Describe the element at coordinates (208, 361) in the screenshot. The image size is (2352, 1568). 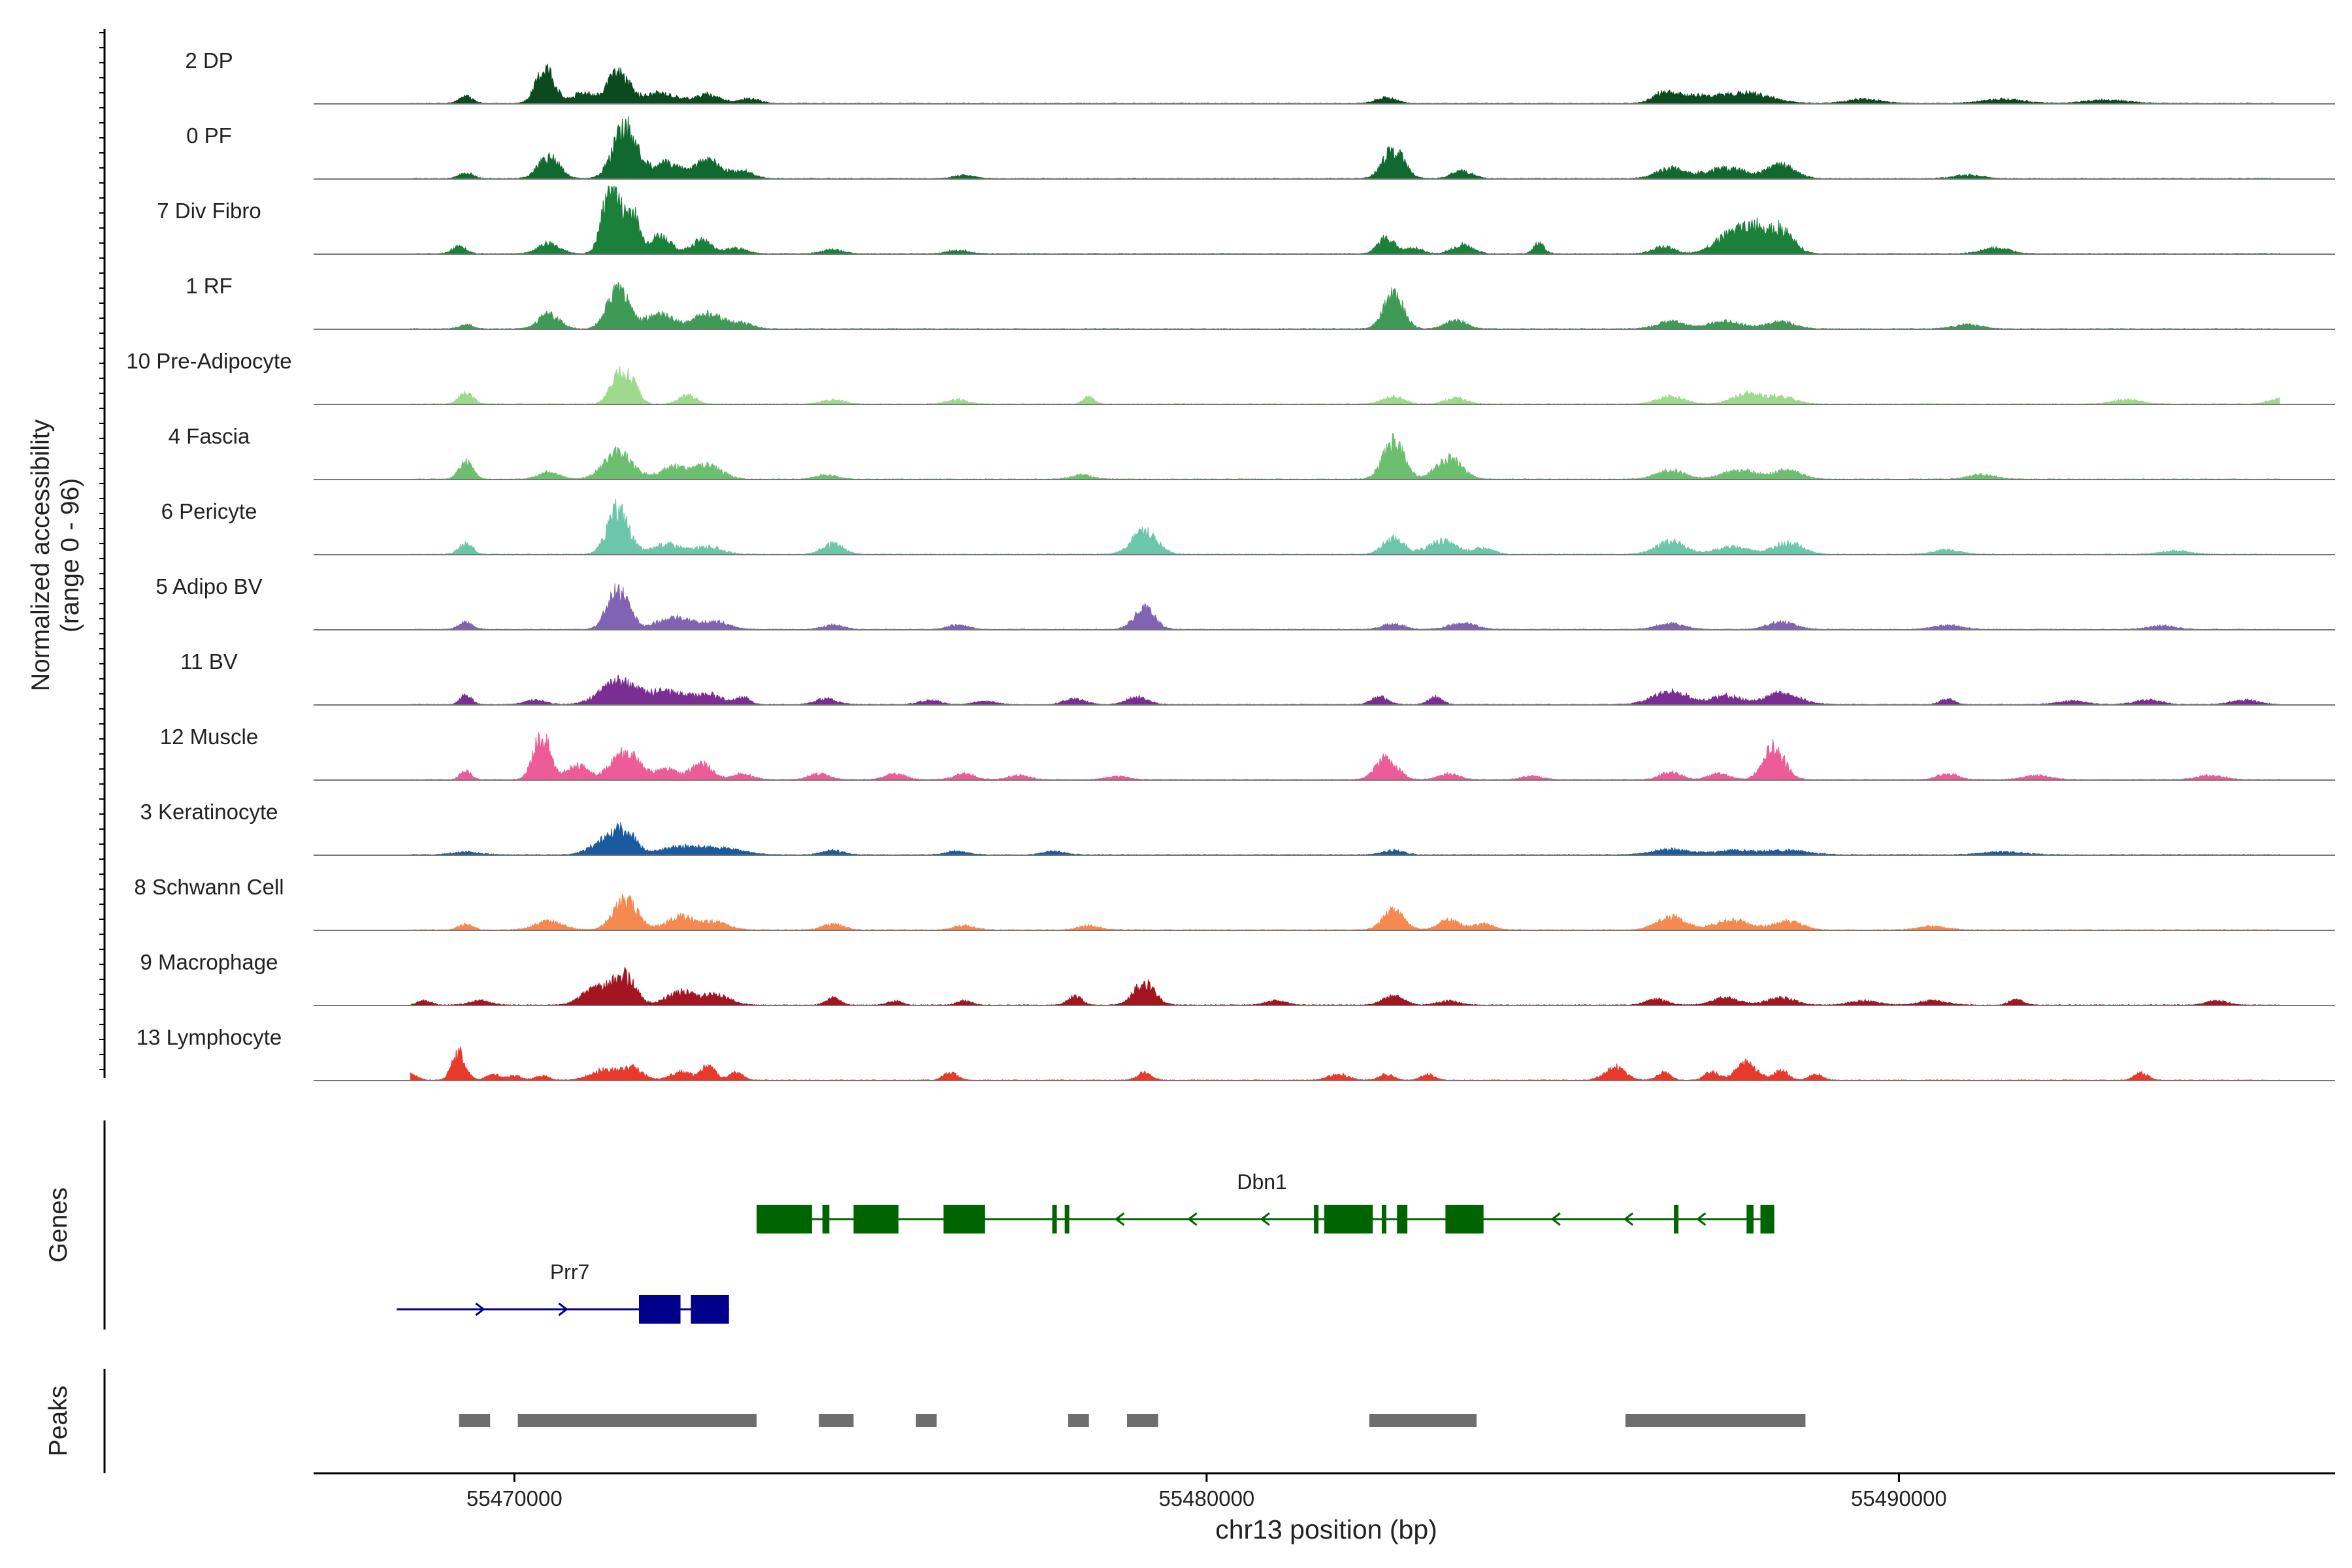
I see `track-label: 10 Pre-Adipocyte` at that location.